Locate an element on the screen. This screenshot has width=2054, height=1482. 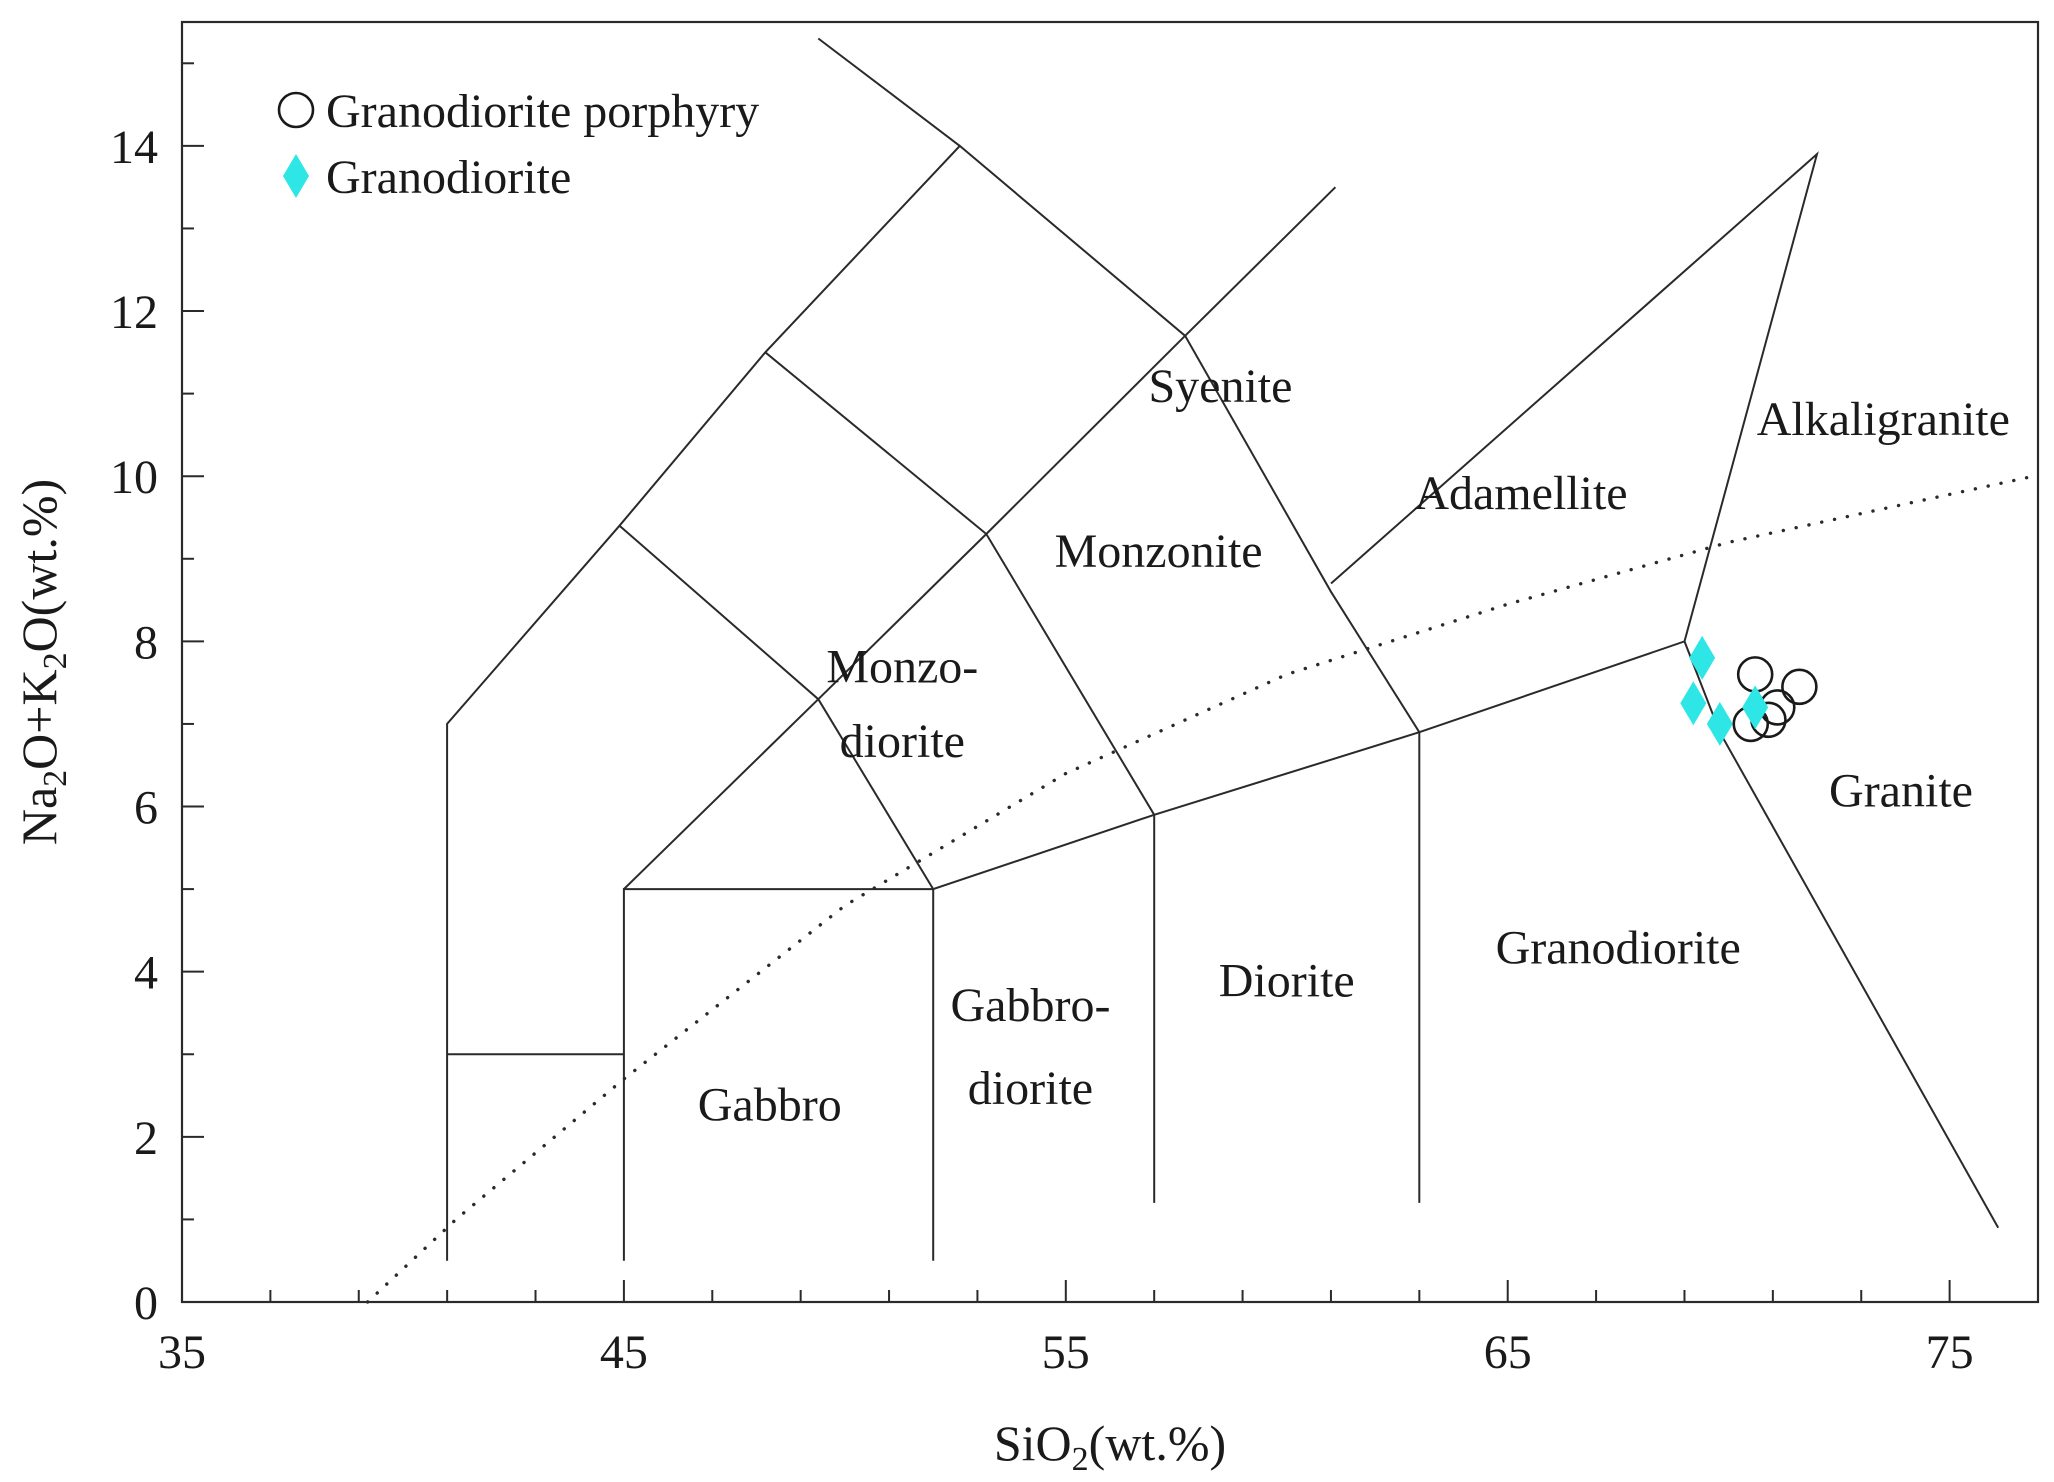
y-axis-label-part: O+K is located at coordinates (39, 719).